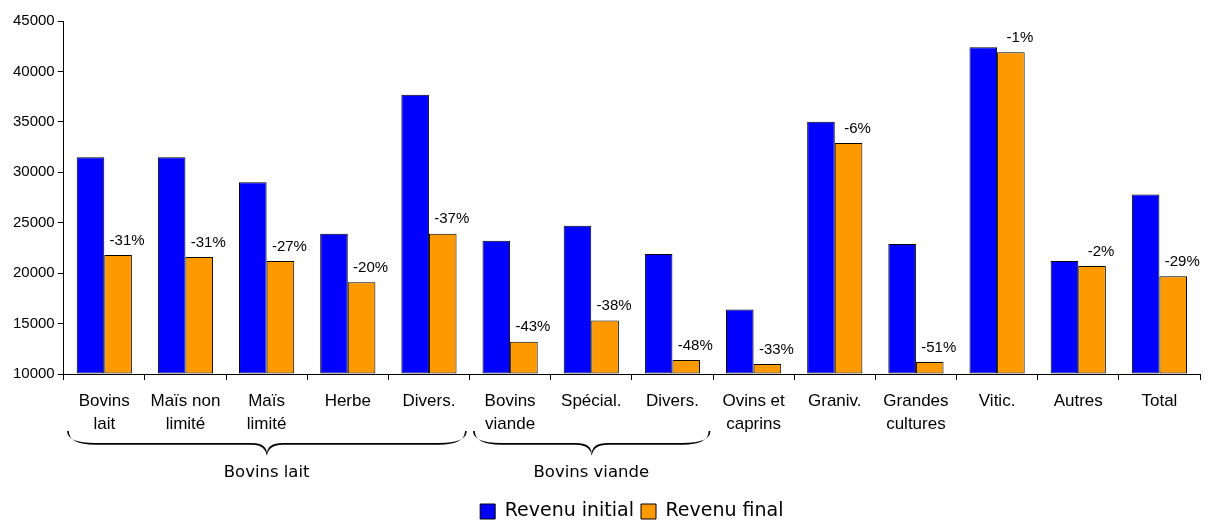 This screenshot has width=1209, height=531. Describe the element at coordinates (1078, 401) in the screenshot. I see `x-tick-label: Autres` at that location.